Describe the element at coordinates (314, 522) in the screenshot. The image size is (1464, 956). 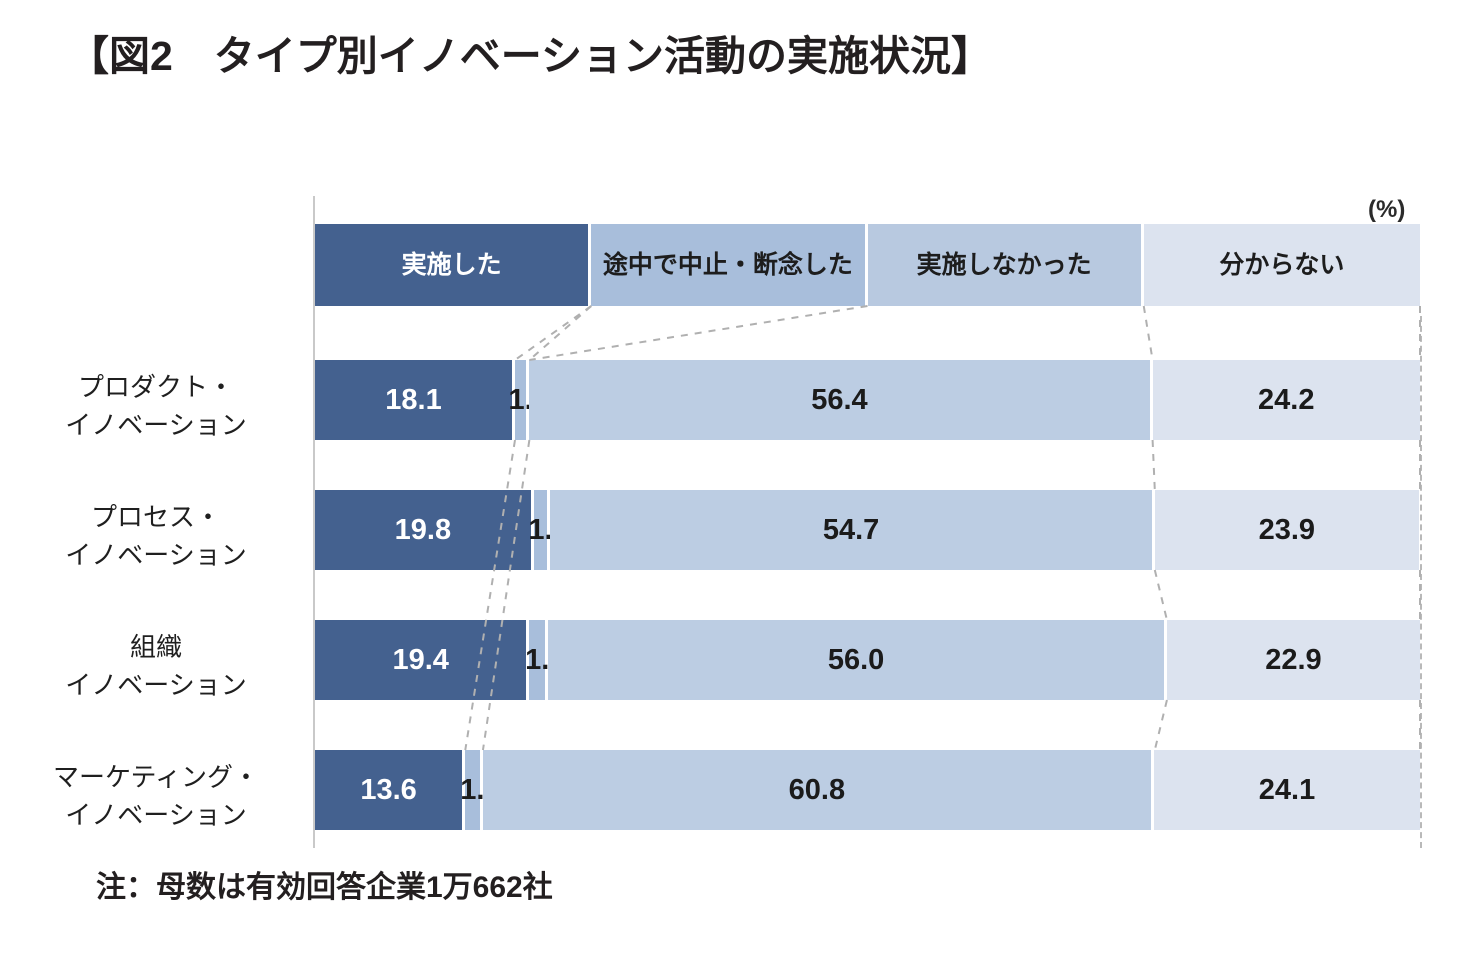
I see `category-axis-line` at that location.